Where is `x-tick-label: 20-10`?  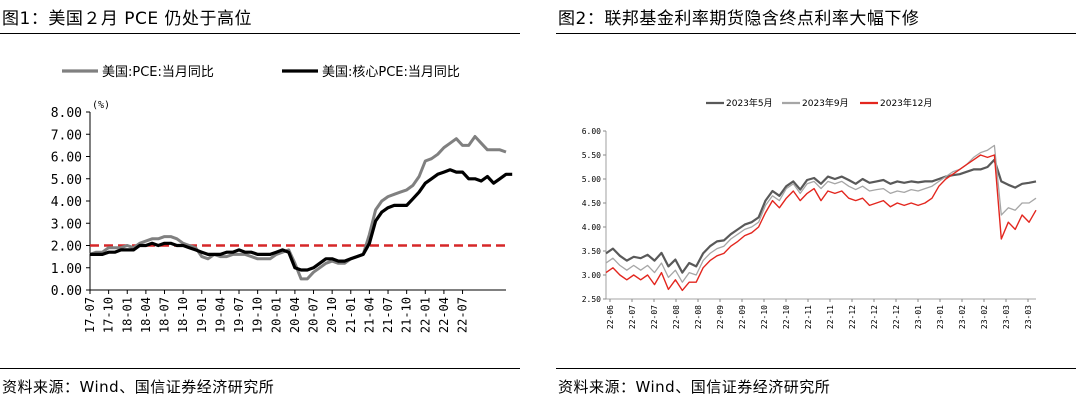
x-tick-label: 20-10 is located at coordinates (332, 315).